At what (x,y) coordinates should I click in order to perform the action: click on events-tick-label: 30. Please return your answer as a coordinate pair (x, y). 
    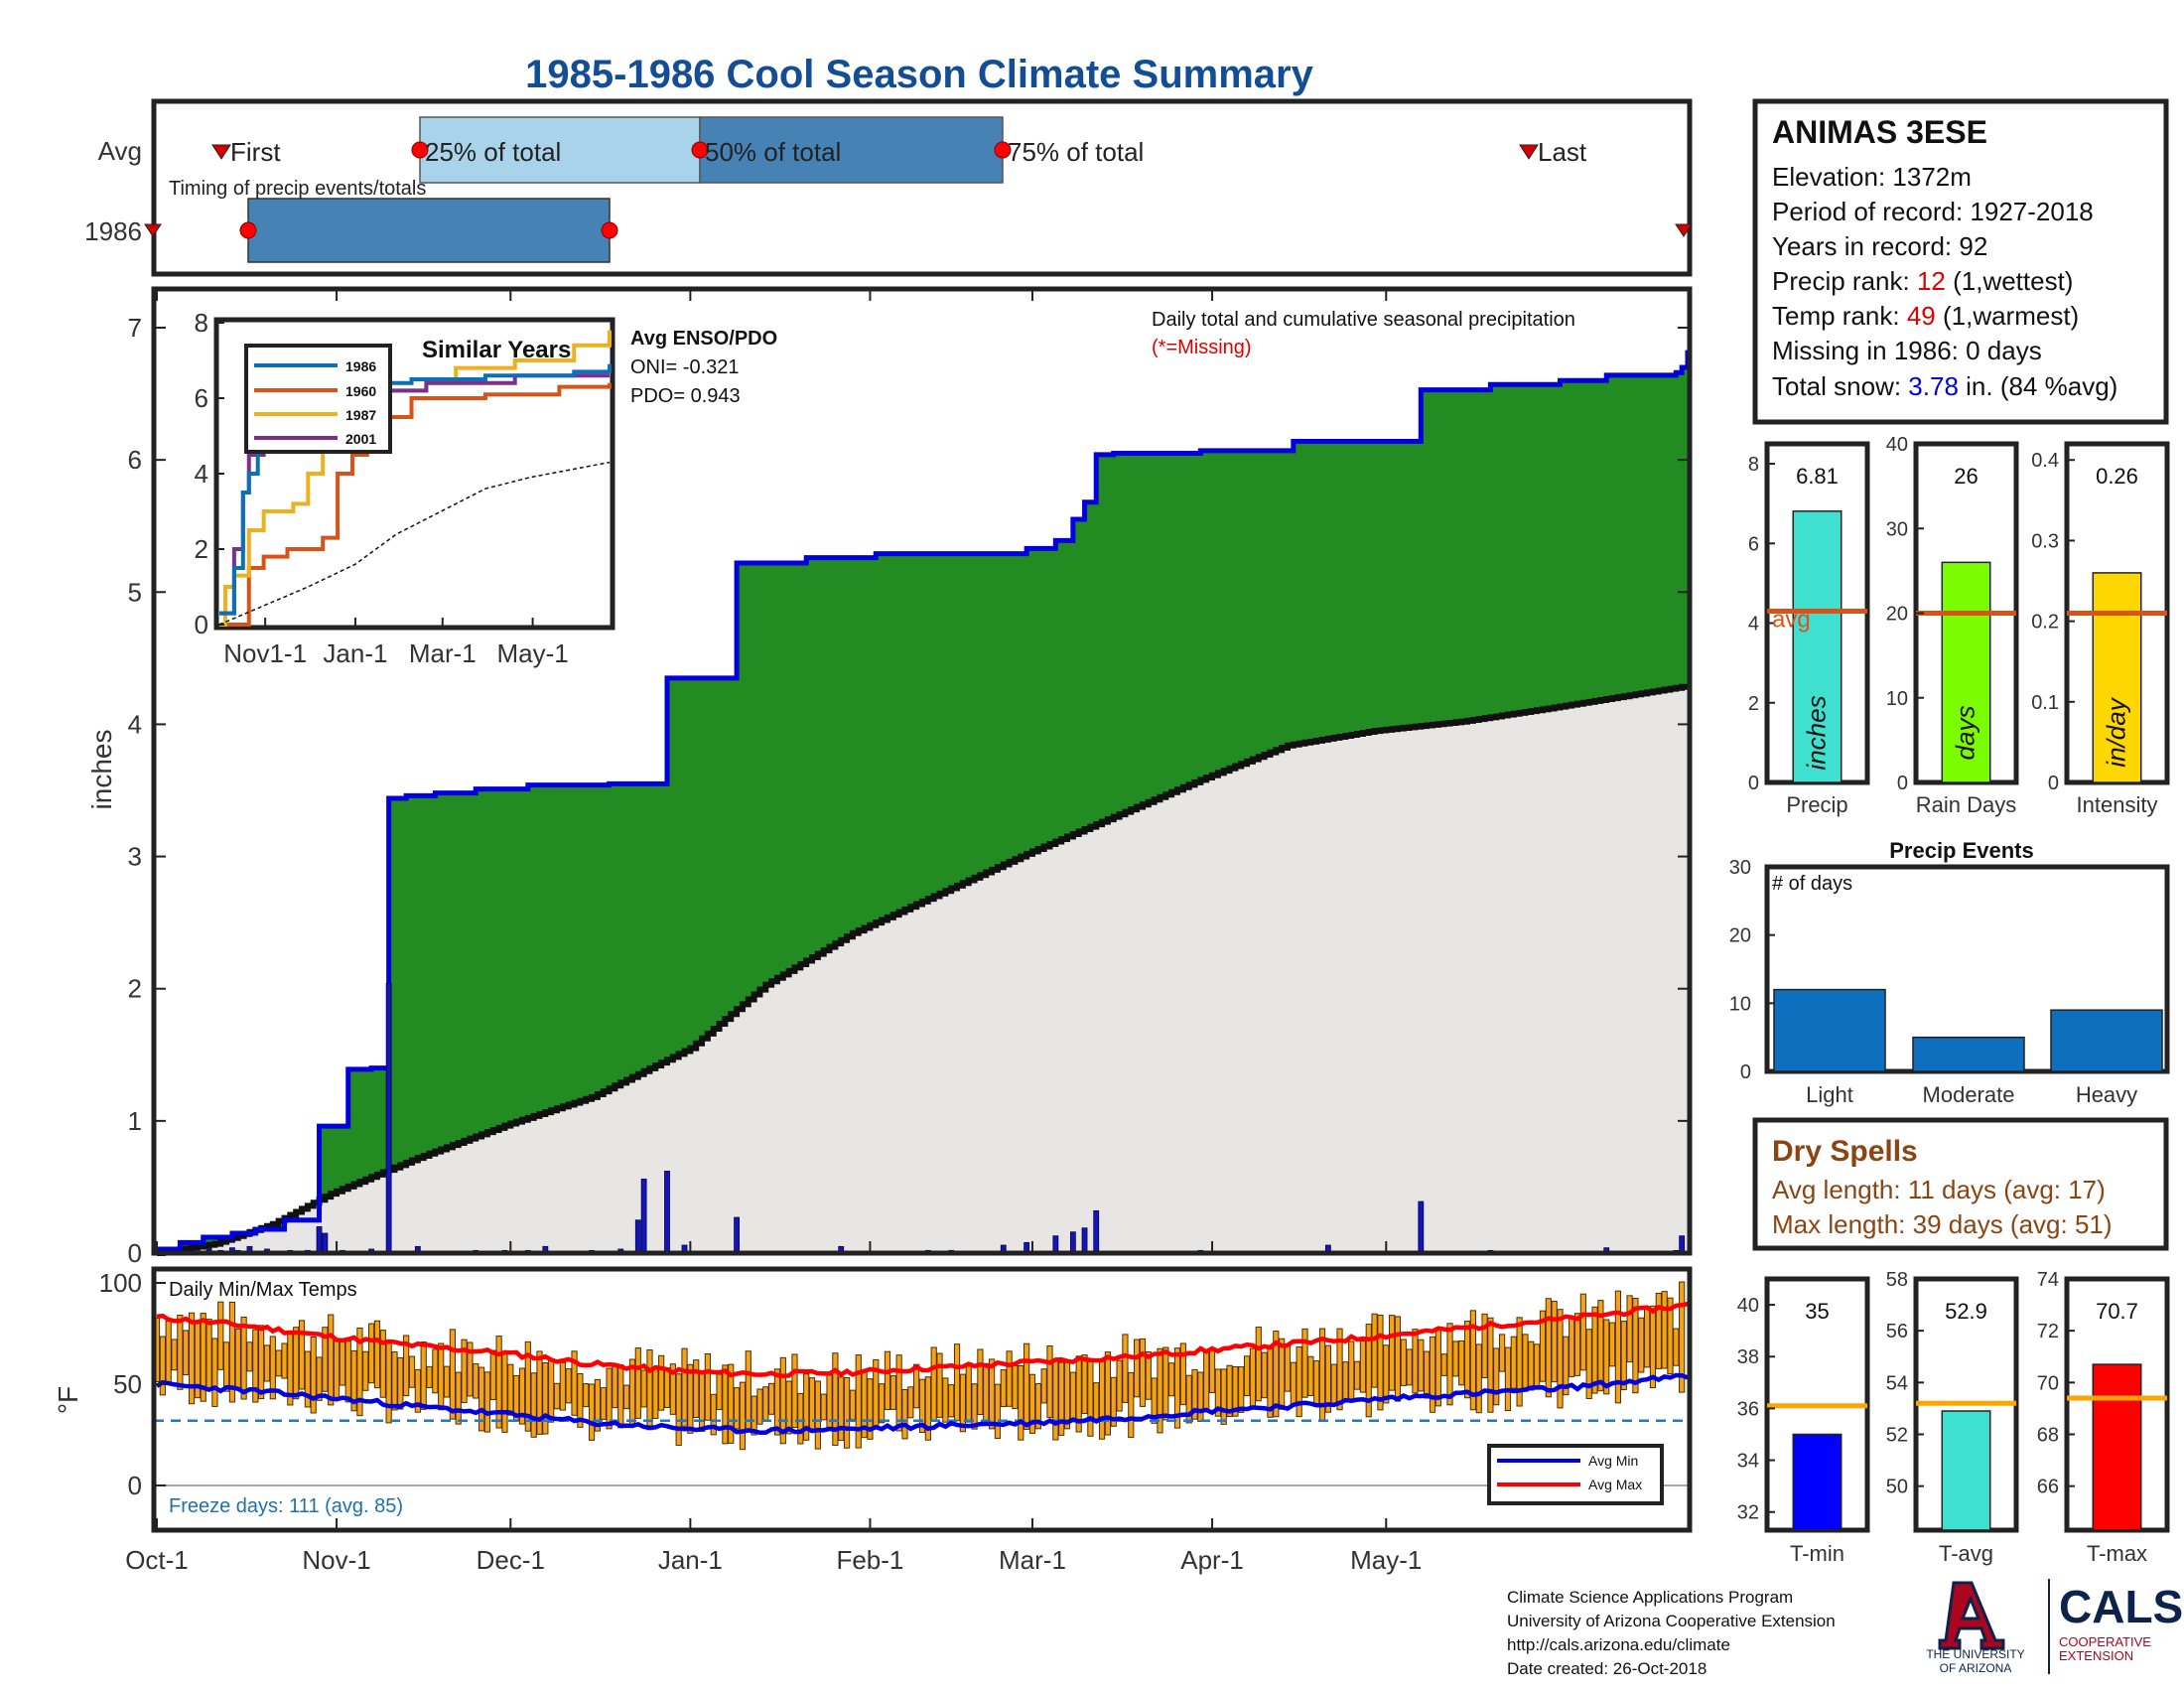
    Looking at the image, I should click on (1740, 868).